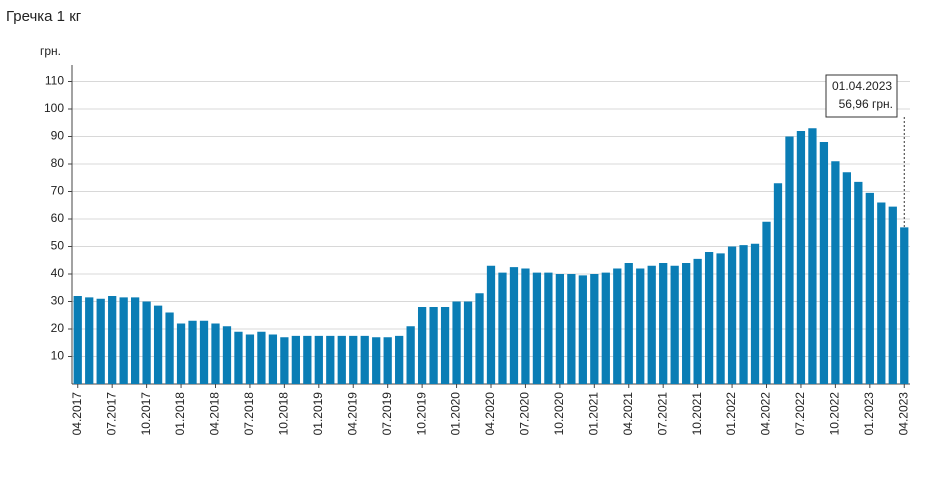 The width and height of the screenshot is (943, 481). I want to click on x-tick-label: 01.2018, so click(180, 414).